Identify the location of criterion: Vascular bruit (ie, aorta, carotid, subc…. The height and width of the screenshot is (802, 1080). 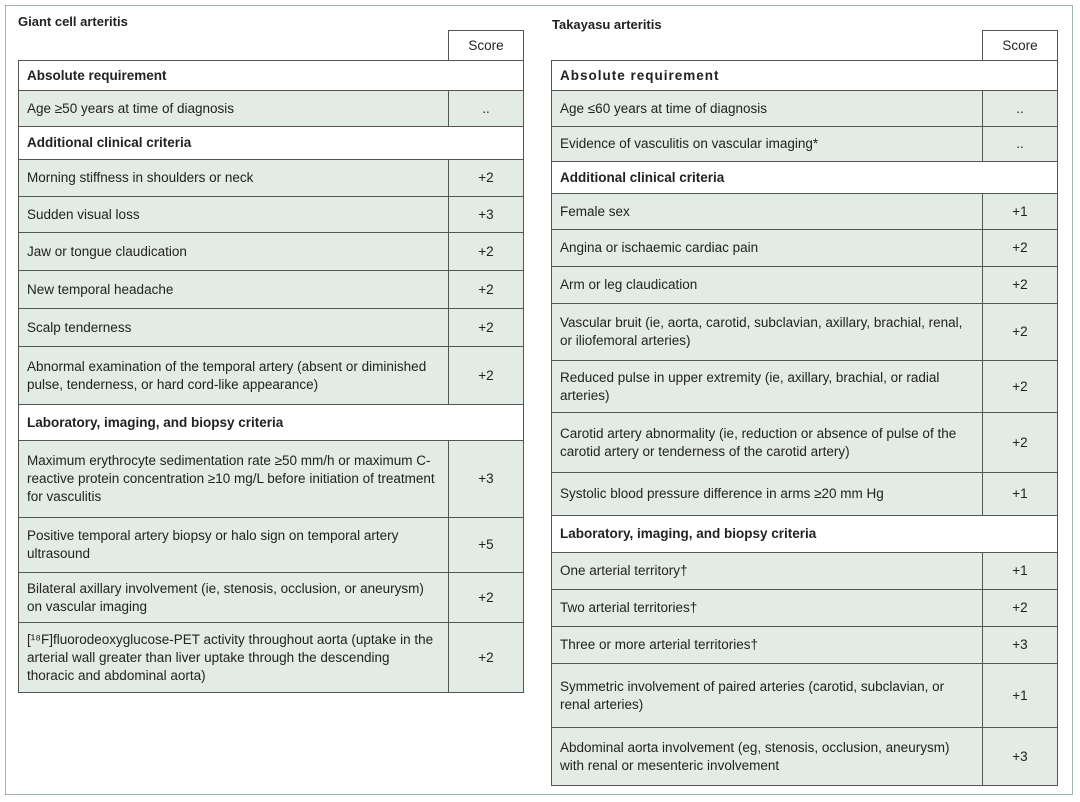
(767, 332).